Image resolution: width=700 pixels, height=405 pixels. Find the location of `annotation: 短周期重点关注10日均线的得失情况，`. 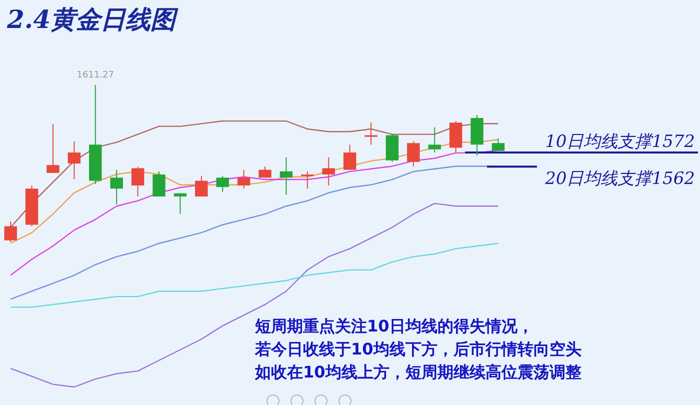

annotation: 短周期重点关注10日均线的得失情况， is located at coordinates (394, 326).